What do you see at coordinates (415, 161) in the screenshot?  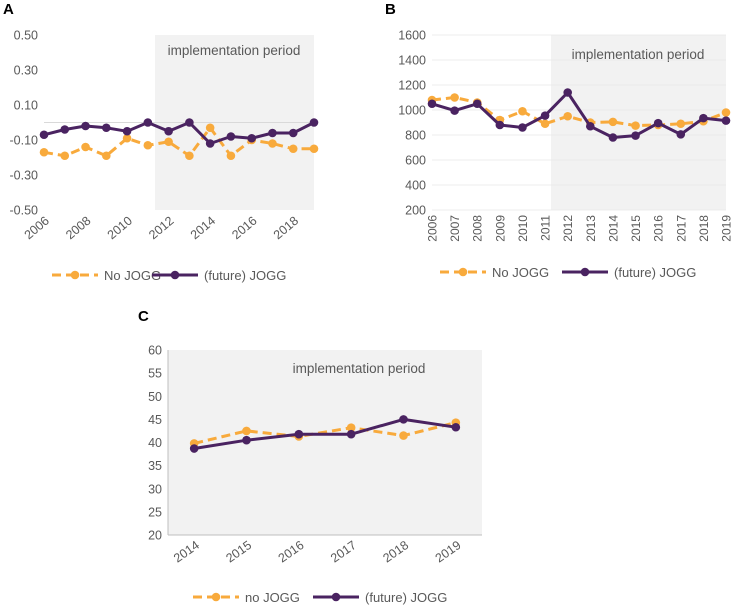 I see `y-tick-label: 600` at bounding box center [415, 161].